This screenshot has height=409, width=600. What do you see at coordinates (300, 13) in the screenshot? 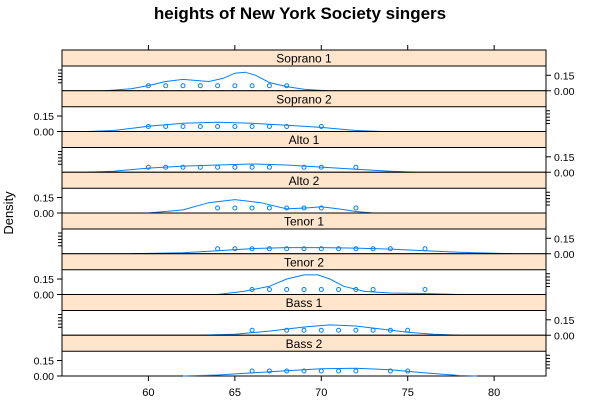
I see `chart-title: heights of New York Society singers` at bounding box center [300, 13].